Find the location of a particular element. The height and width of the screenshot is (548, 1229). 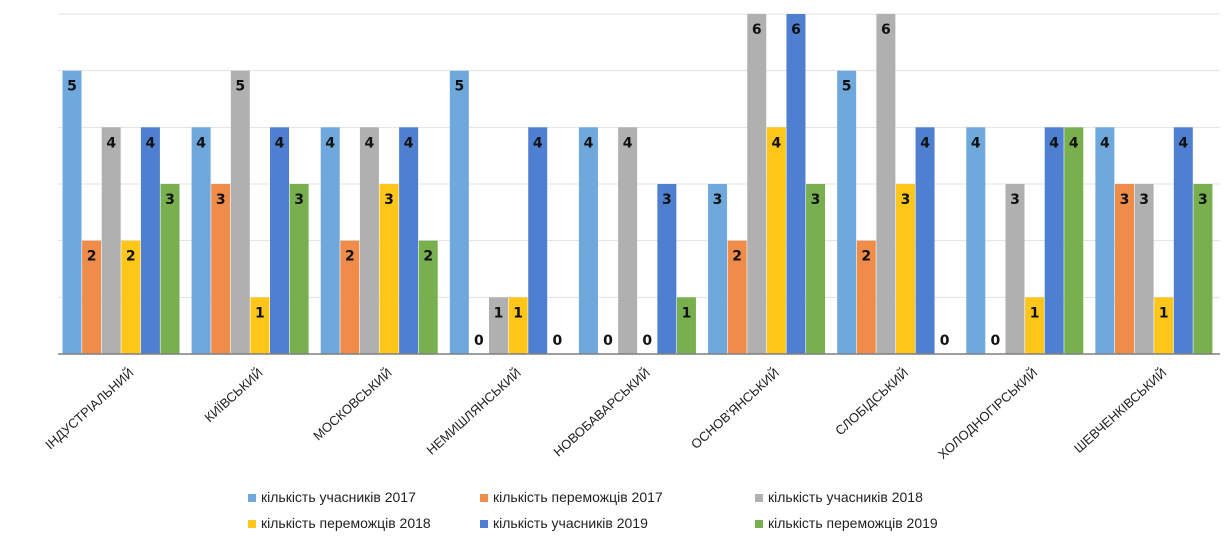

category-label-7: СЛОБІДСЬКИЙ is located at coordinates (871, 401).